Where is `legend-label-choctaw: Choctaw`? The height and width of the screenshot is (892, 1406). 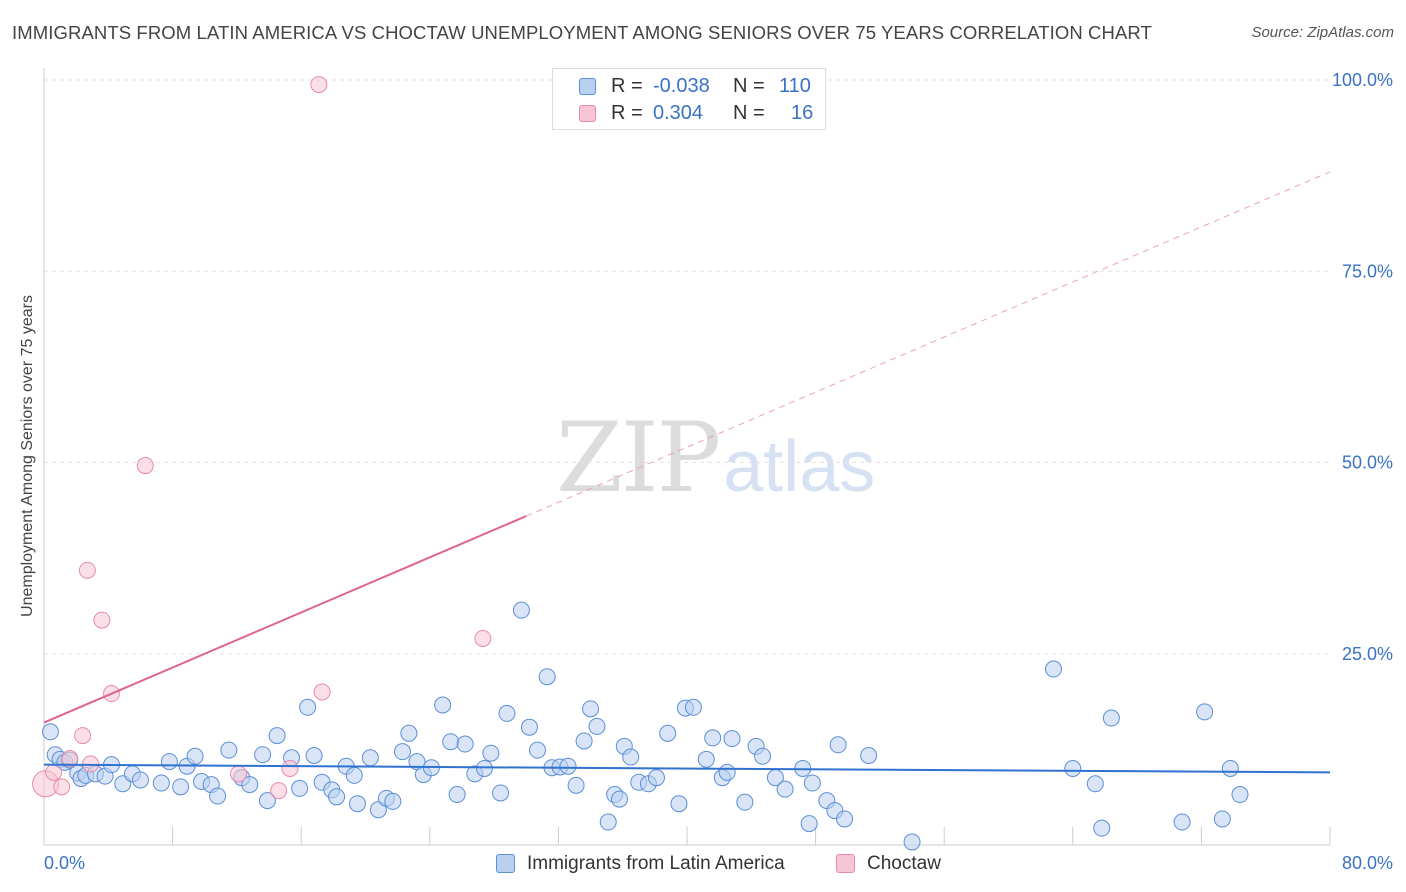
legend-label-choctaw: Choctaw is located at coordinates (904, 863).